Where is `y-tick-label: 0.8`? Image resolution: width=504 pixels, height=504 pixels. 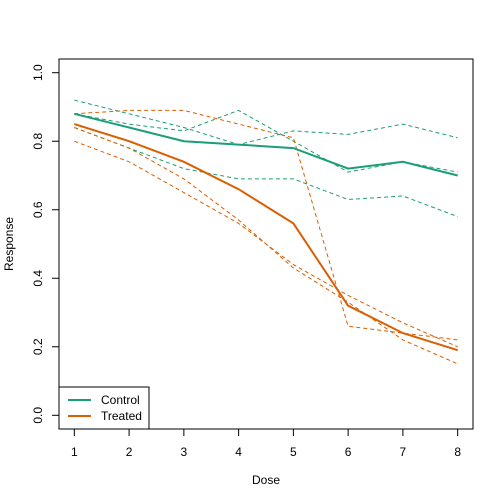
y-tick-label: 0.8 is located at coordinates (38, 141).